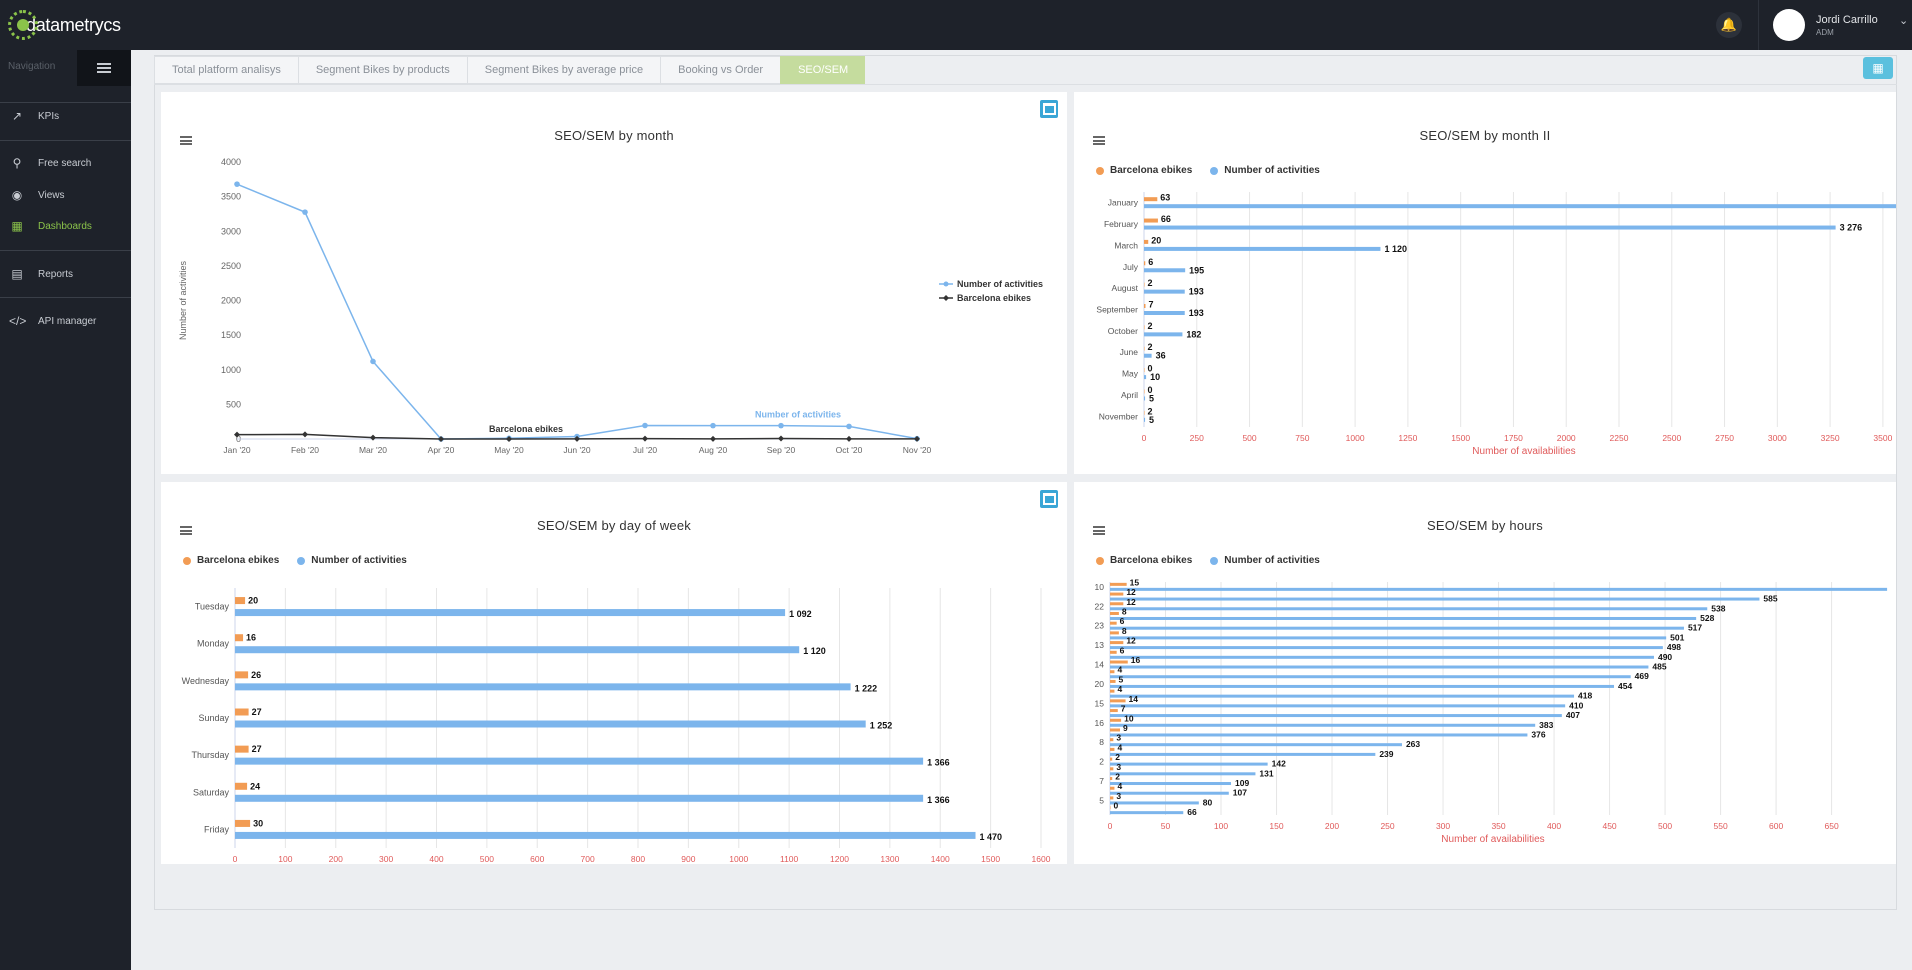 The width and height of the screenshot is (1912, 970). I want to click on data-label: 6, so click(1122, 621).